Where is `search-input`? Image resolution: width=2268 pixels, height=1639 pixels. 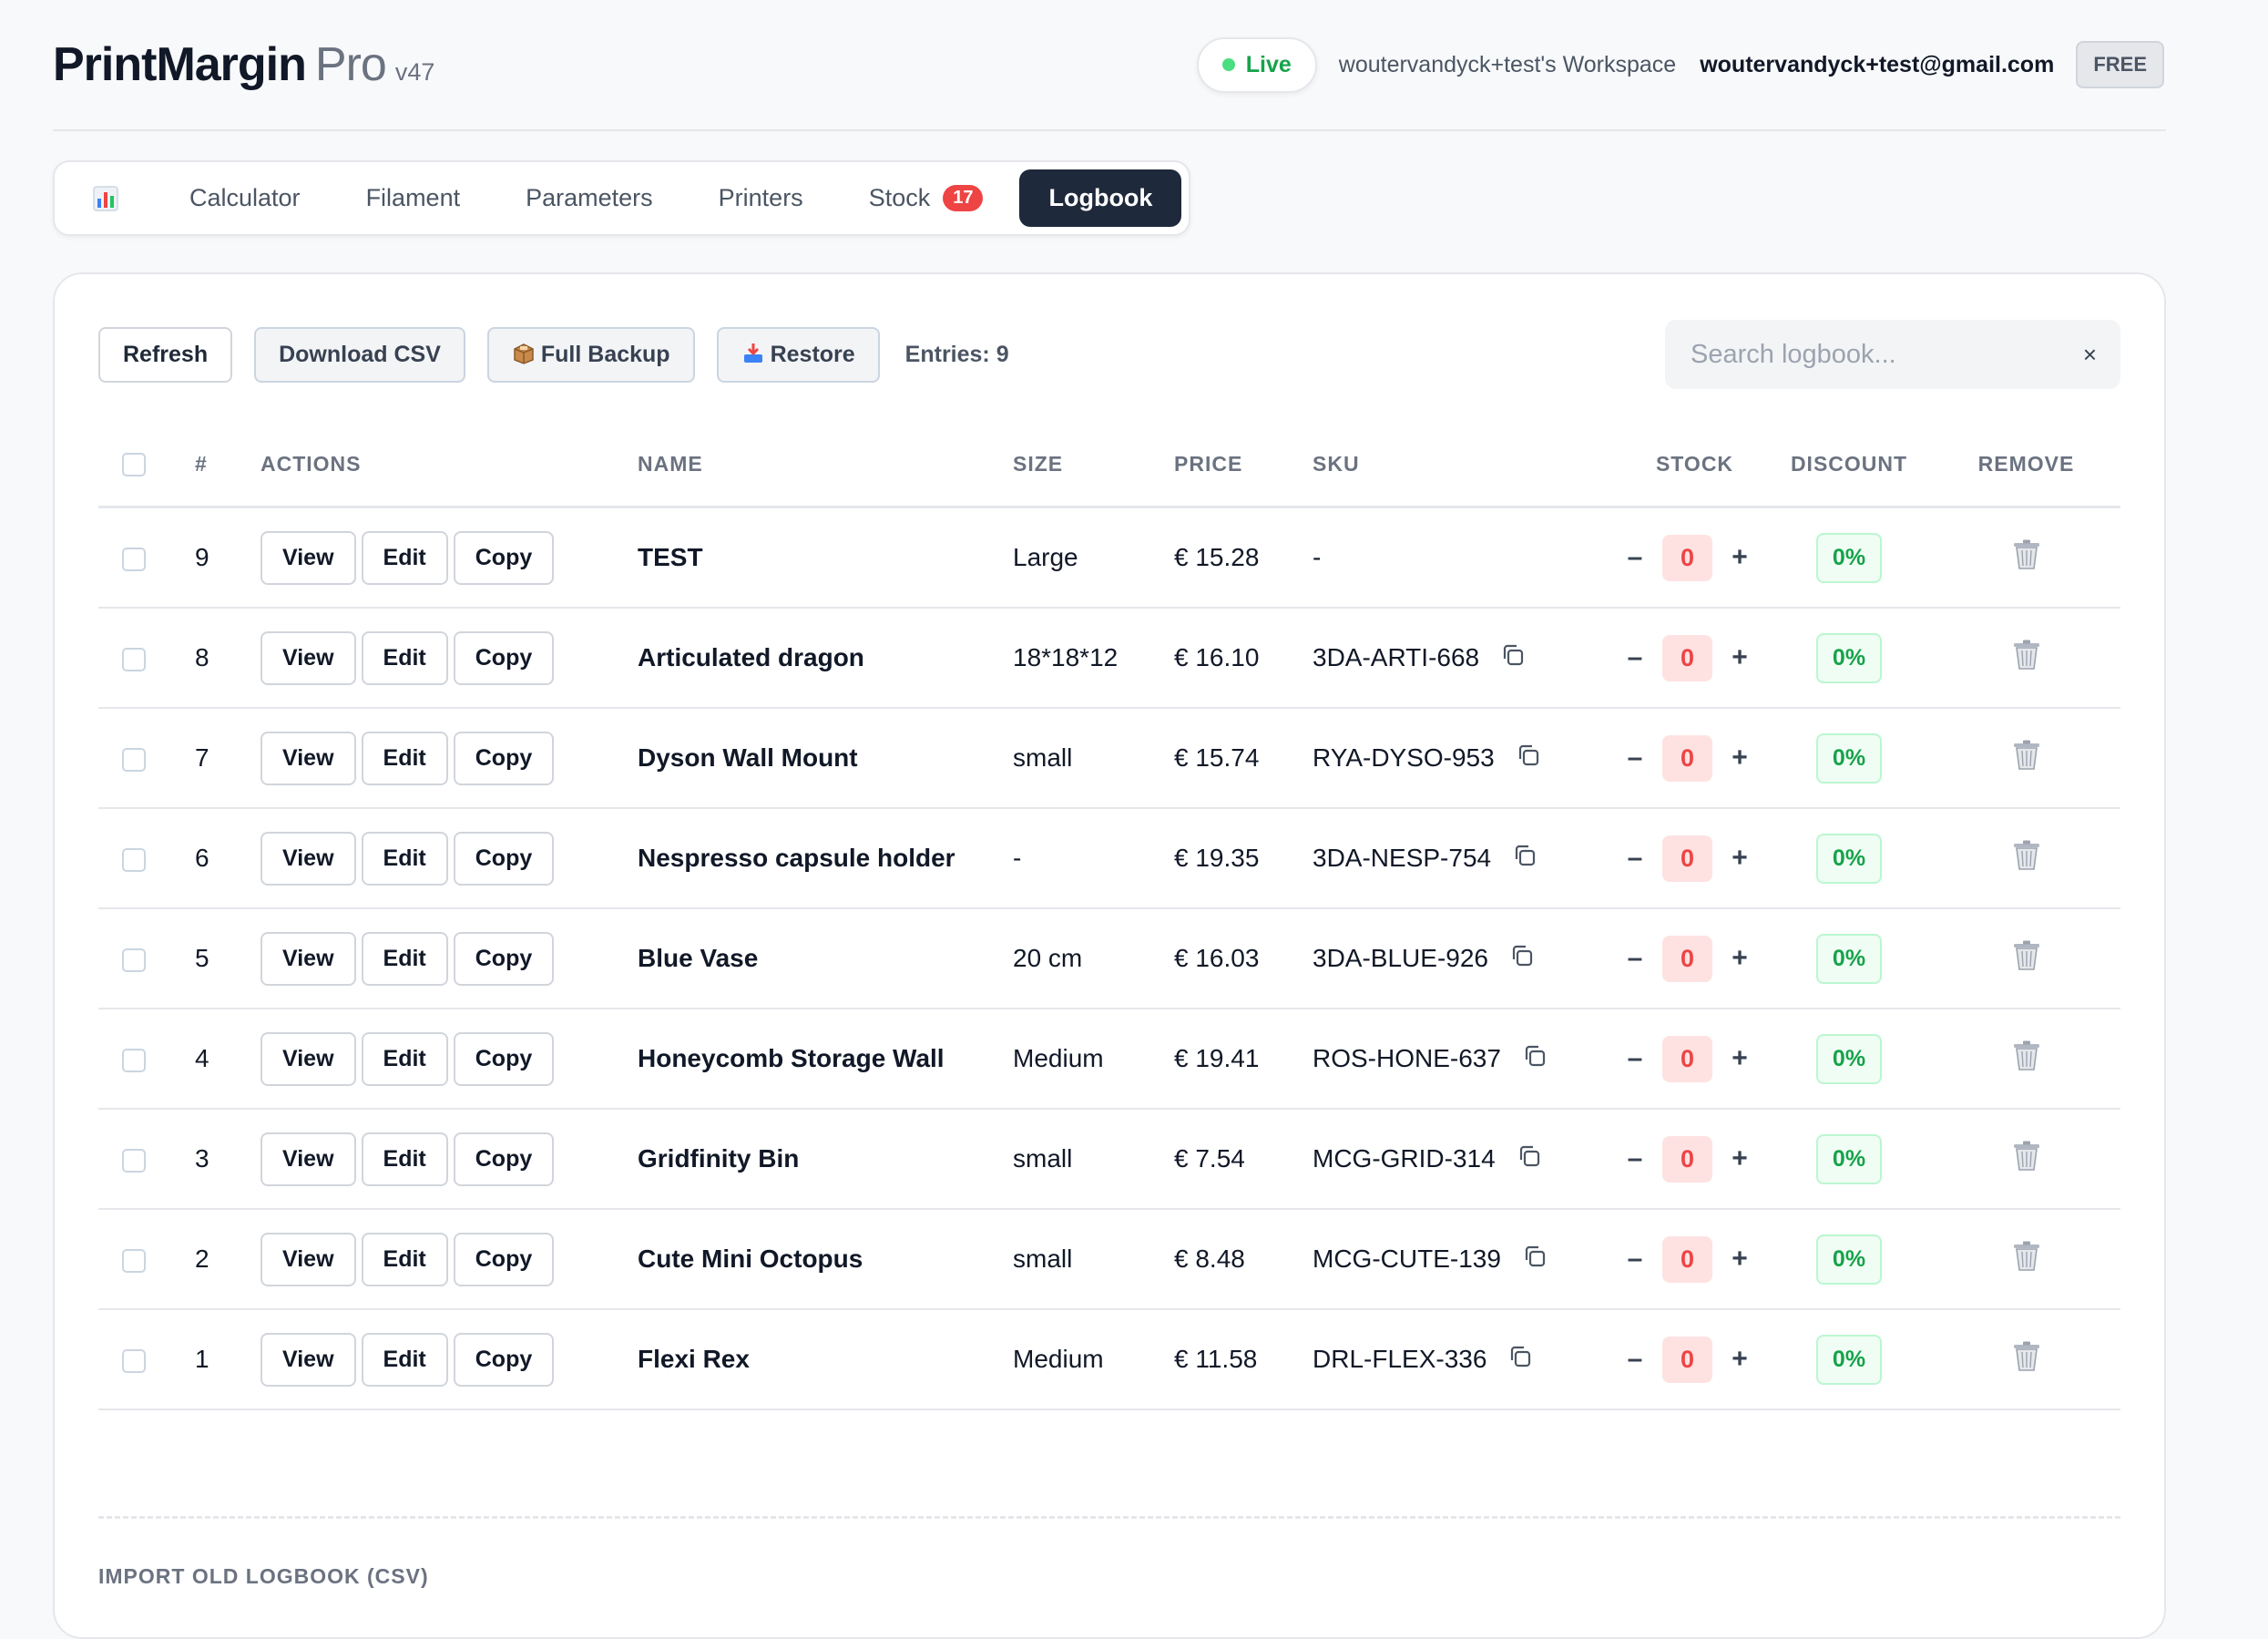
search-input is located at coordinates (1886, 354).